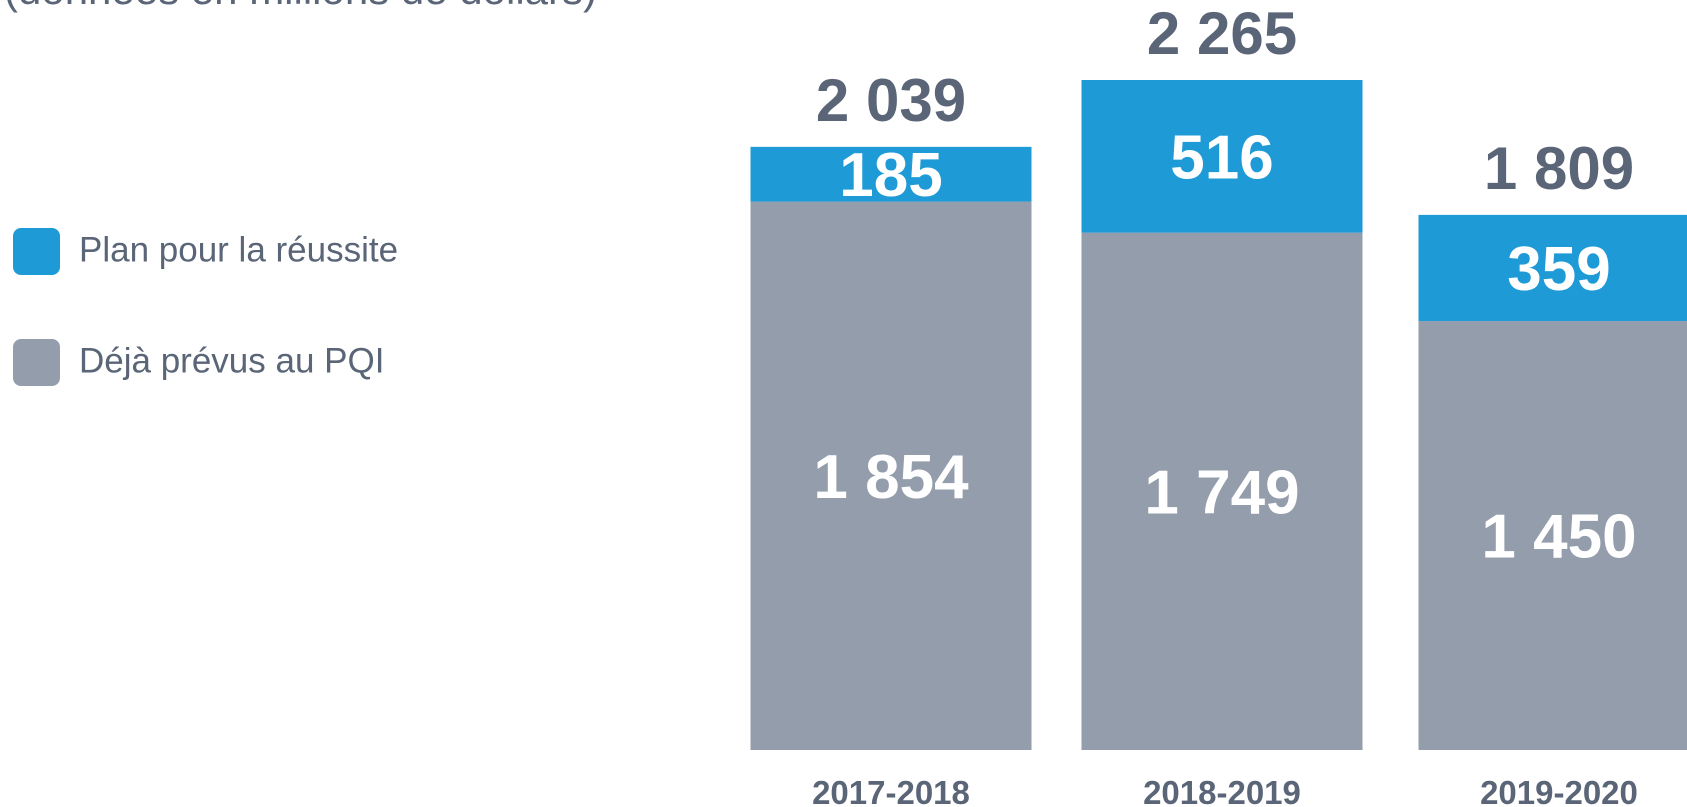  What do you see at coordinates (891, 790) in the screenshot?
I see `x-tick-label: 2017-2018` at bounding box center [891, 790].